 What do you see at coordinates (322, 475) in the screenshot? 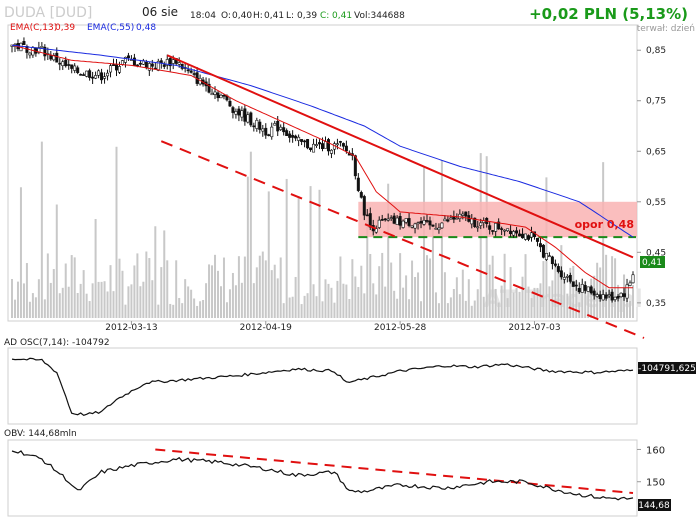
I see `obv-line` at bounding box center [322, 475].